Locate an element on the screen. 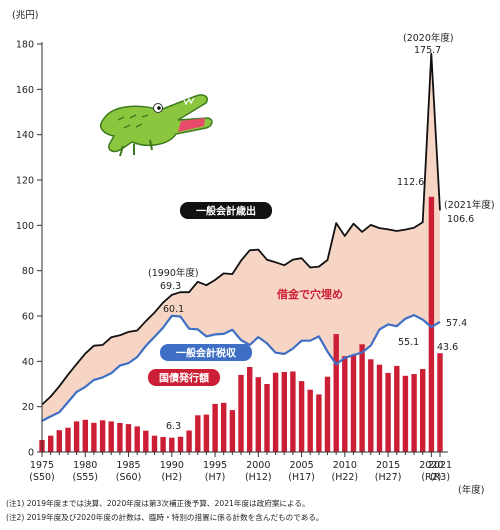 Image resolution: width=500 pixels, height=530 pixels. legend-tax: 一般会計税収 is located at coordinates (206, 352).